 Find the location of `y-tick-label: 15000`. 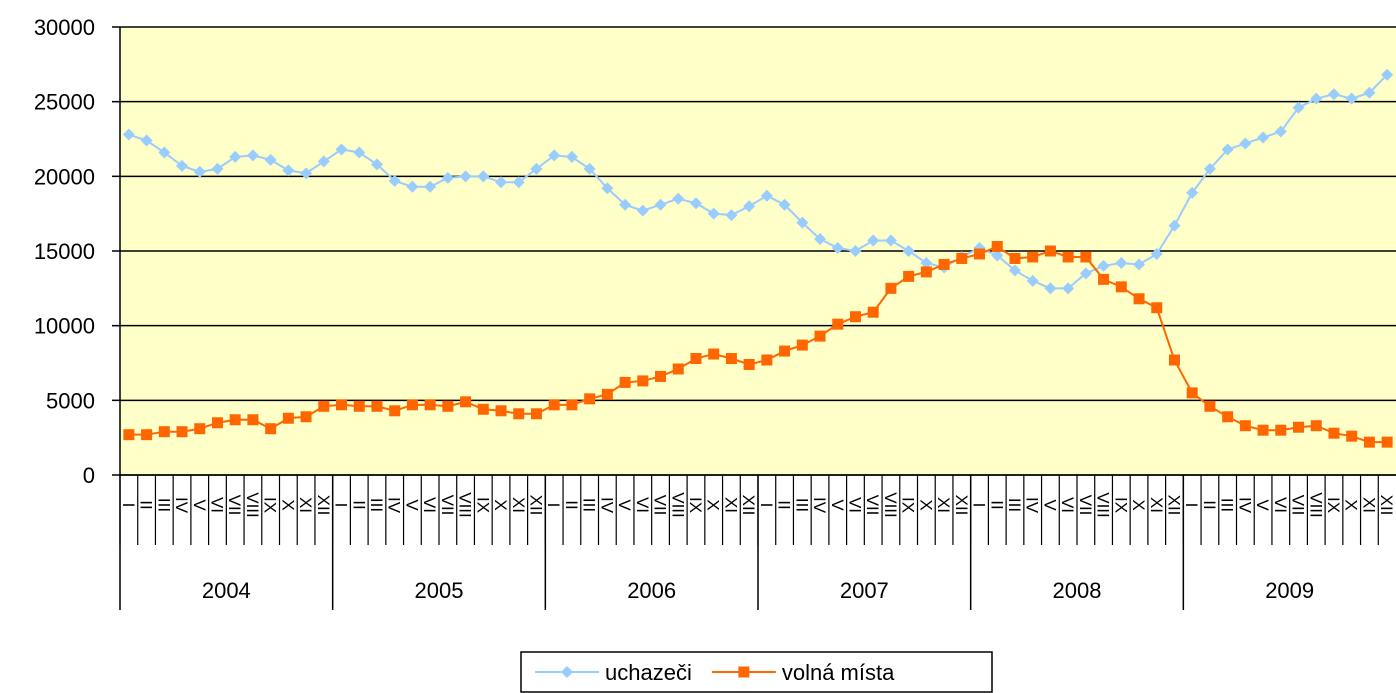

y-tick-label: 15000 is located at coordinates (64, 251).